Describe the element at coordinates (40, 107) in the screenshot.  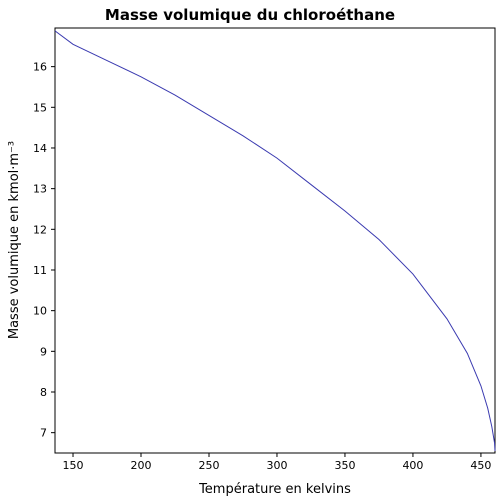
I see `y-tick-label: 15` at that location.